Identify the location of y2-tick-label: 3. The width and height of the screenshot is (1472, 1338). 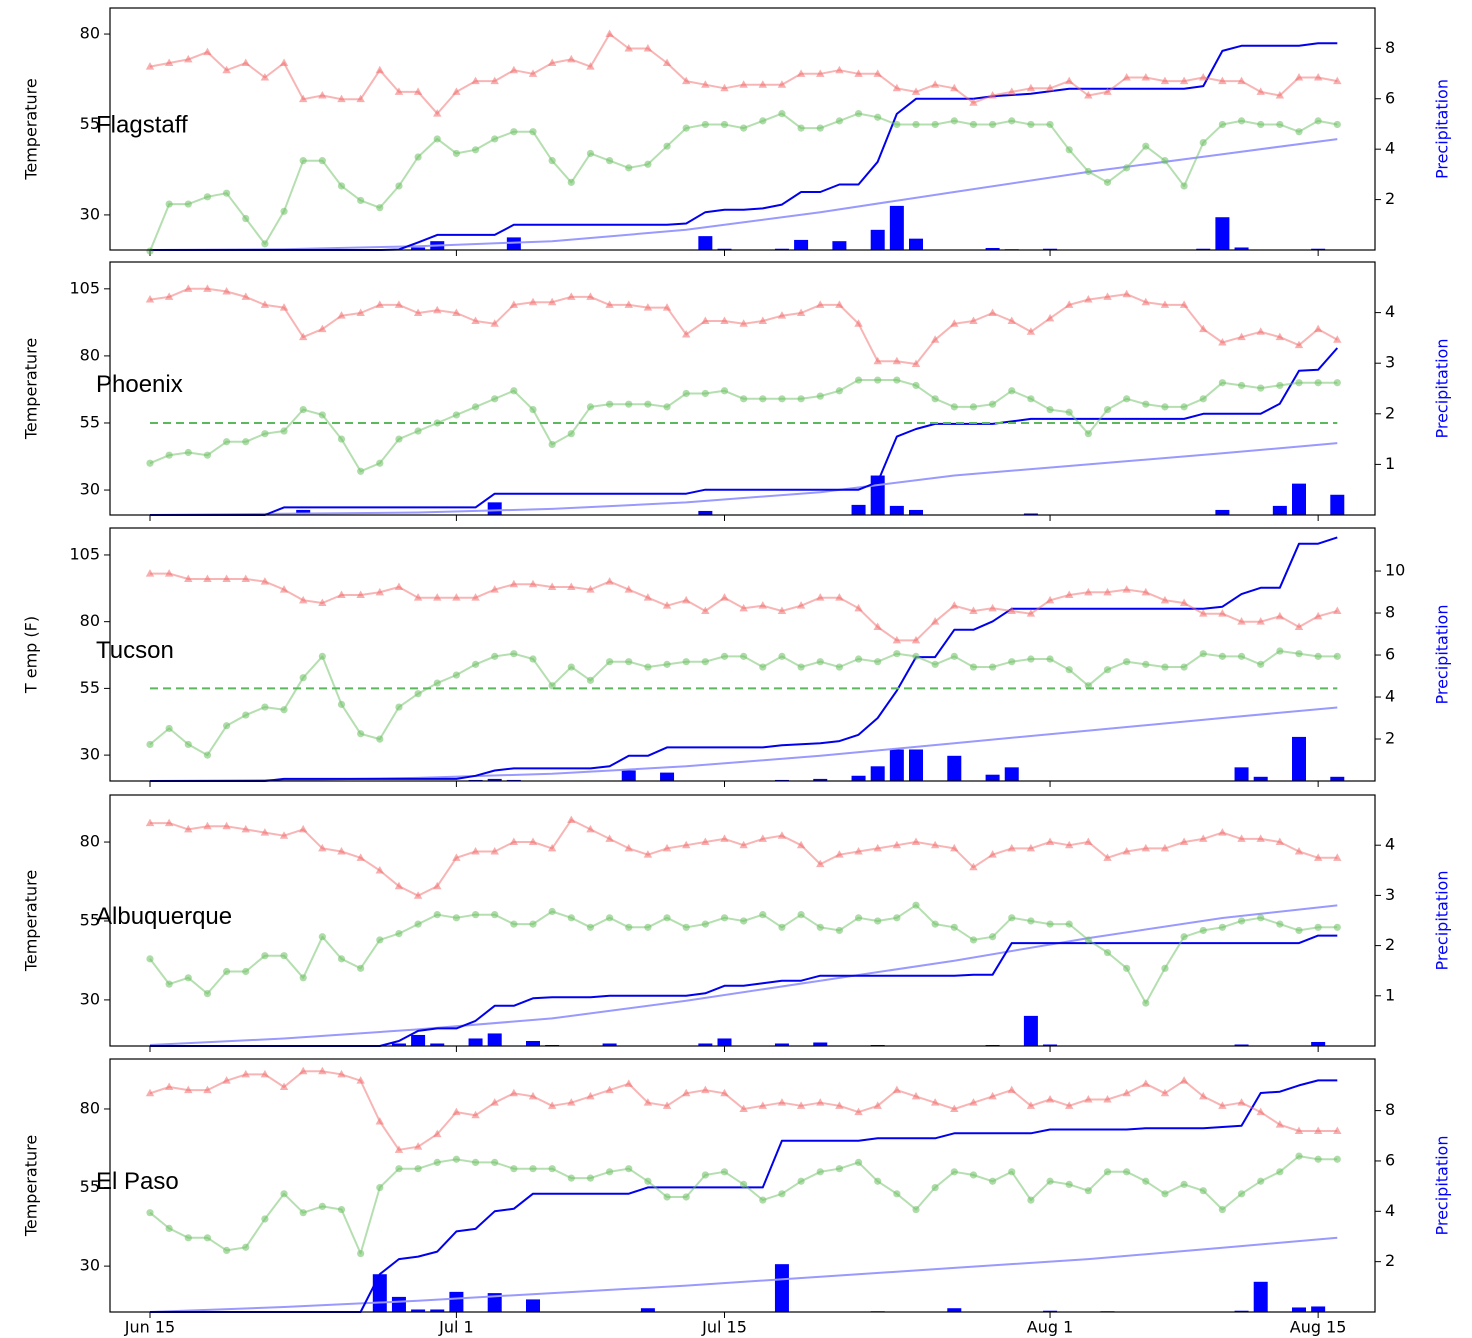
(1390, 362).